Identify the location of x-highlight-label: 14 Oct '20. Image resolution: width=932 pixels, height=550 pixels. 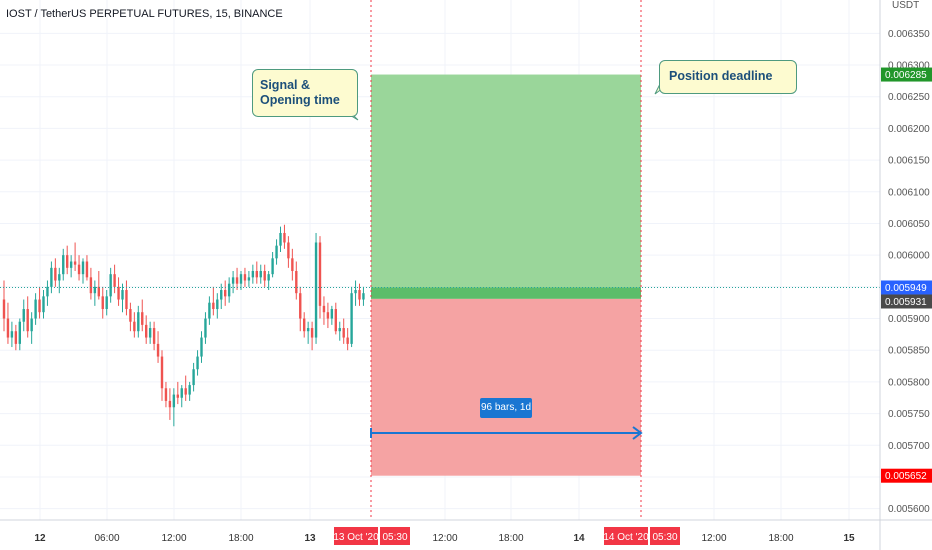
(626, 537).